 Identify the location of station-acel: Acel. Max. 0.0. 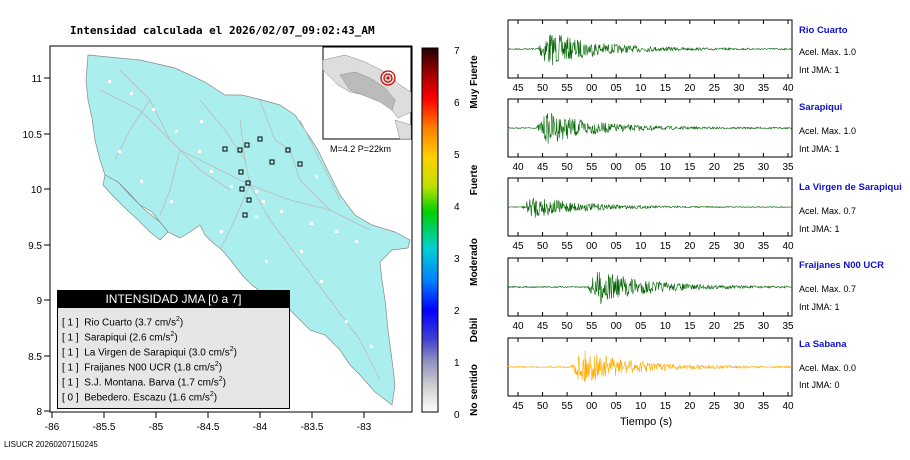
(828, 368).